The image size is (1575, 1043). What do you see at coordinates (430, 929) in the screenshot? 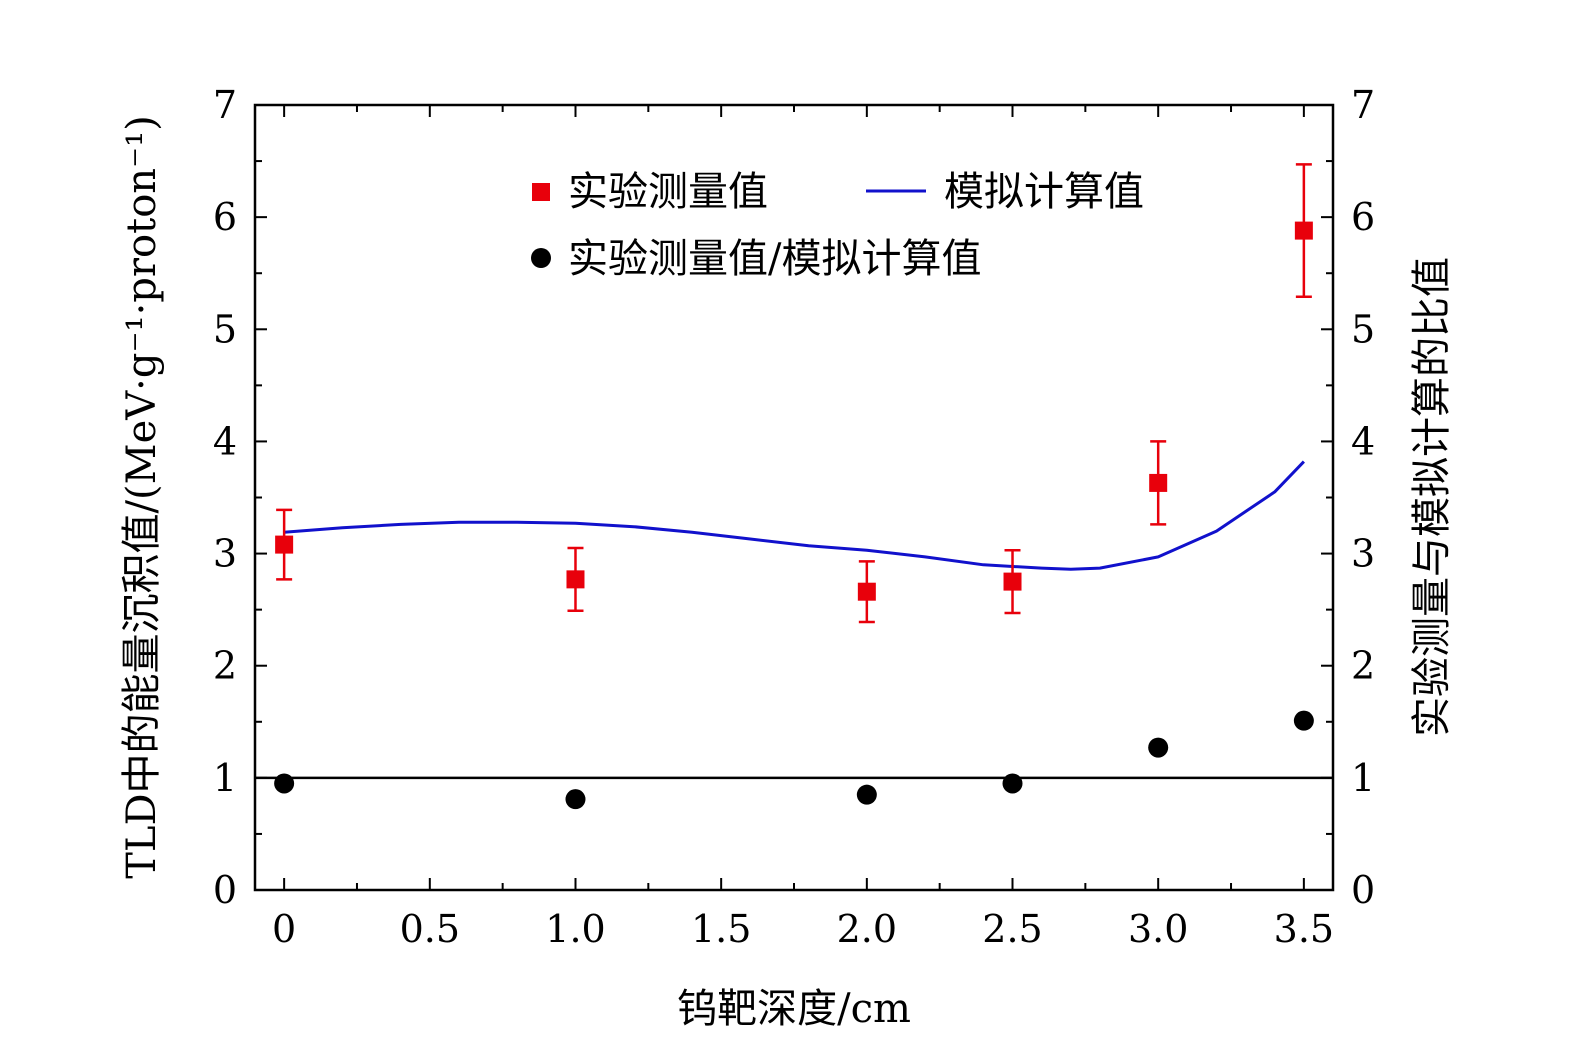
I see `x-tick-label: 0.5` at bounding box center [430, 929].